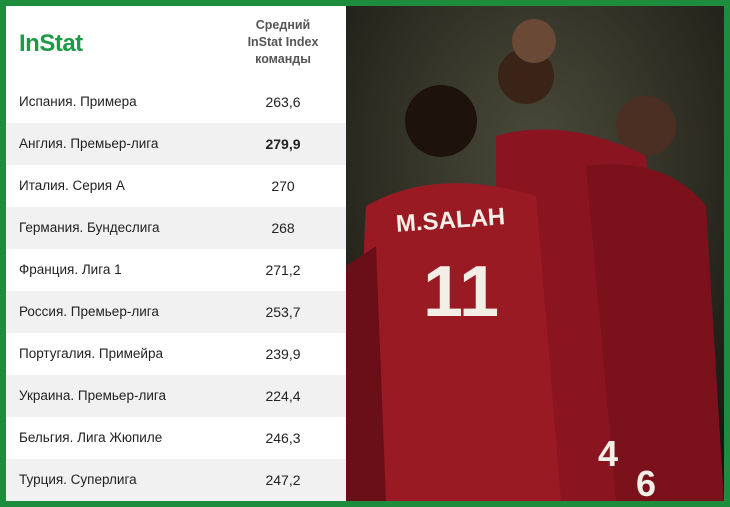 This screenshot has height=507, width=730. Describe the element at coordinates (176, 354) in the screenshot. I see `table-row: Португалия. Примейра 239,9` at that location.